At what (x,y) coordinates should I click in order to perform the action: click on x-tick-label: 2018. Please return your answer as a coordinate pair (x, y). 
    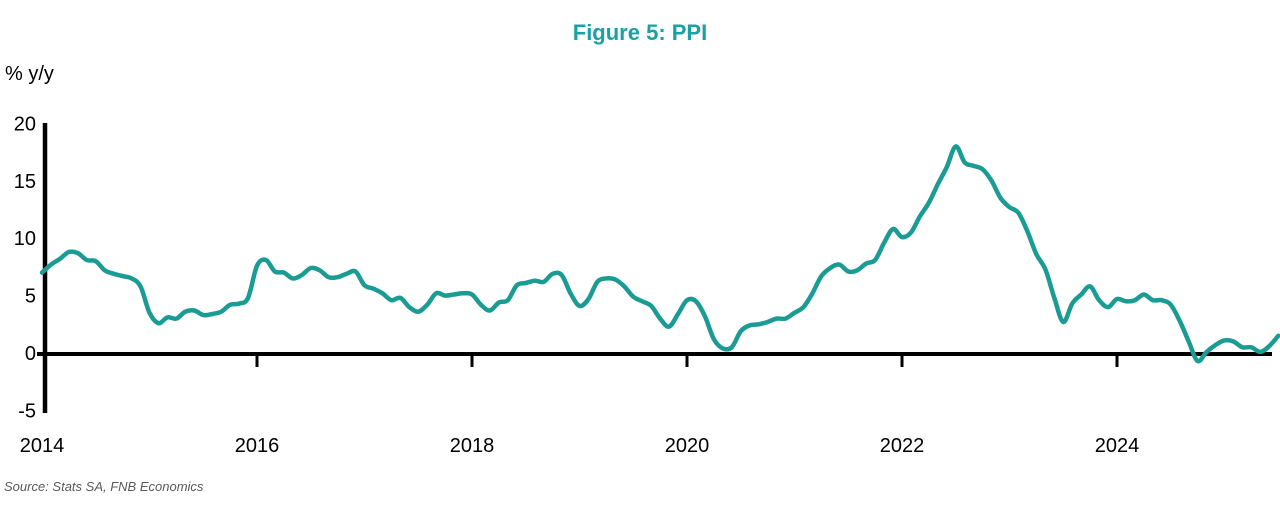
    Looking at the image, I should click on (472, 446).